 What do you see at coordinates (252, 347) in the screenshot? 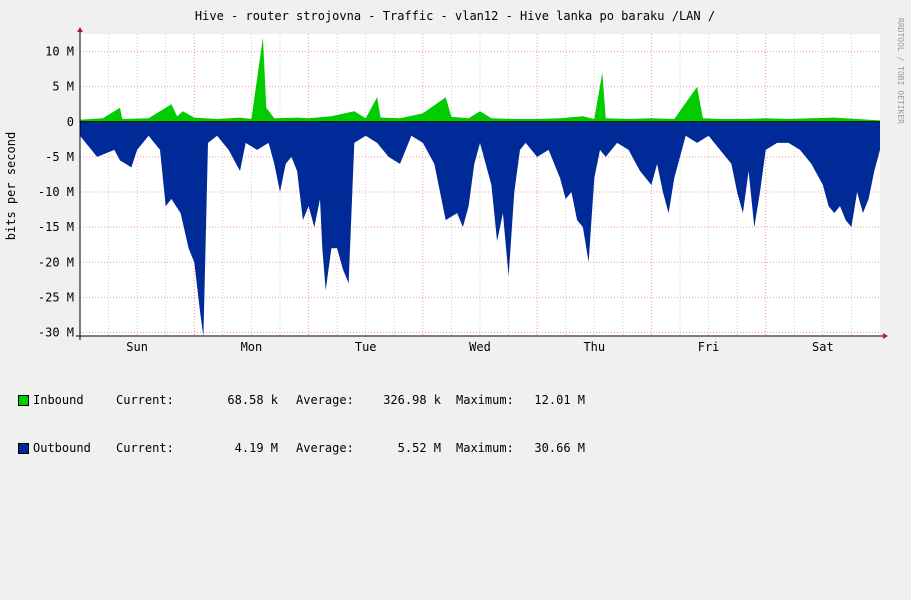
I see `x-tick-label: Mon` at bounding box center [252, 347].